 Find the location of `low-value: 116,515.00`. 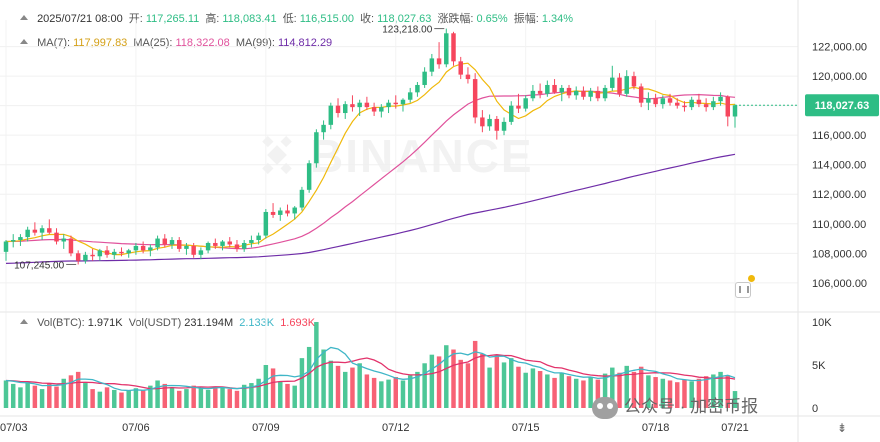

low-value: 116,515.00 is located at coordinates (326, 19).